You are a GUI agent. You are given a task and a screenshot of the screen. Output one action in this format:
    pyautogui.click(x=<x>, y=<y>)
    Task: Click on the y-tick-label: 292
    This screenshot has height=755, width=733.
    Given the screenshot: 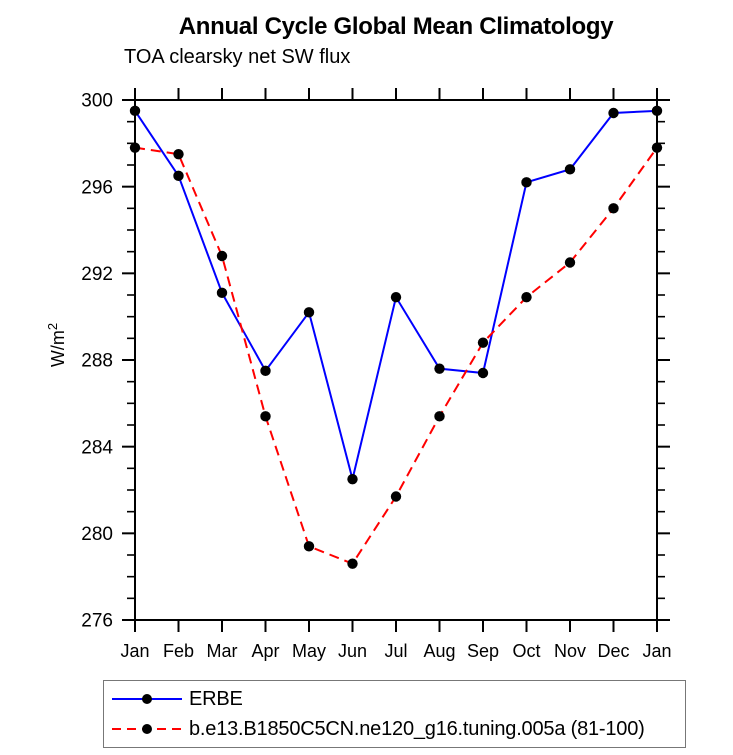 What is the action you would take?
    pyautogui.click(x=97, y=274)
    